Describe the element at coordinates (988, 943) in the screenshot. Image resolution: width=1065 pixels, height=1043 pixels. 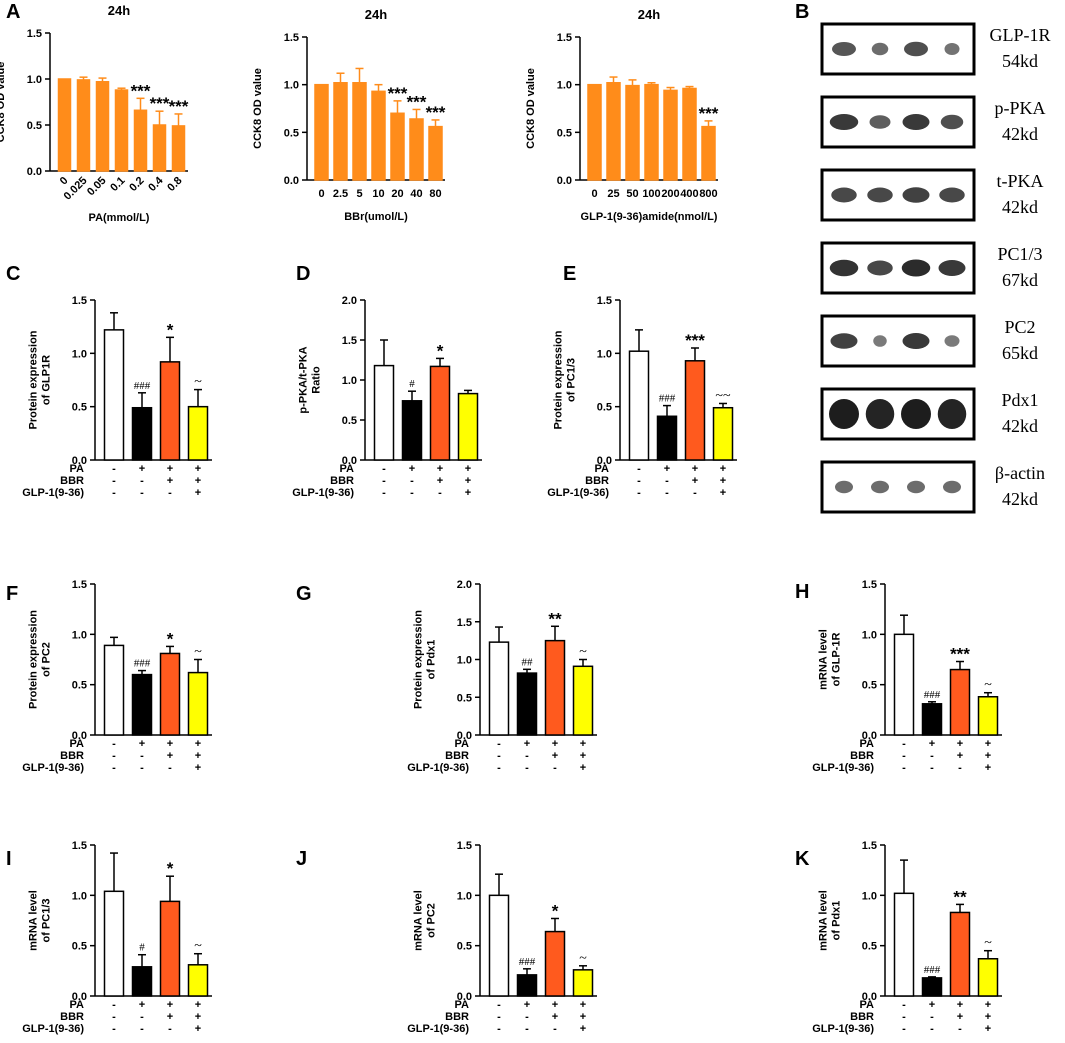
I see `significance-K-3: ~` at that location.